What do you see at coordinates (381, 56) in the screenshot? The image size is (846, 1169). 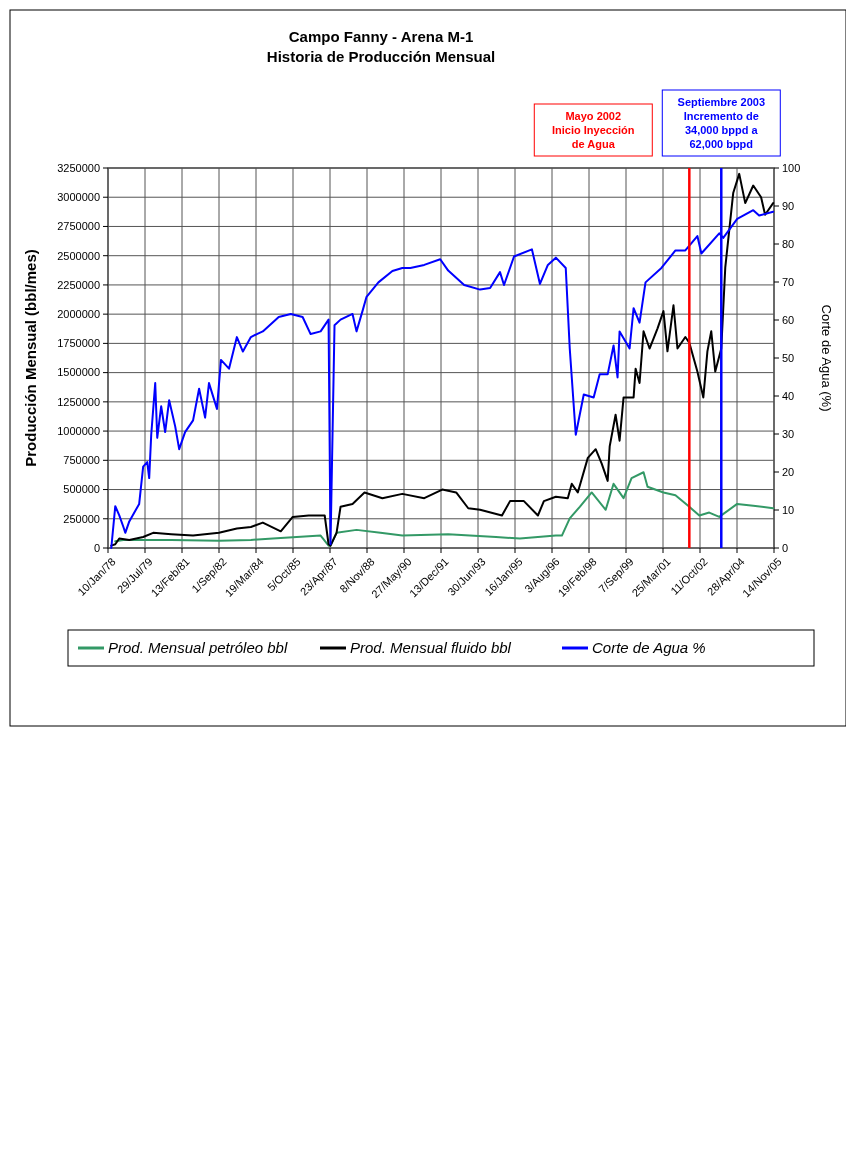 I see `chart-subtitle: Historia de Producción Mensual` at bounding box center [381, 56].